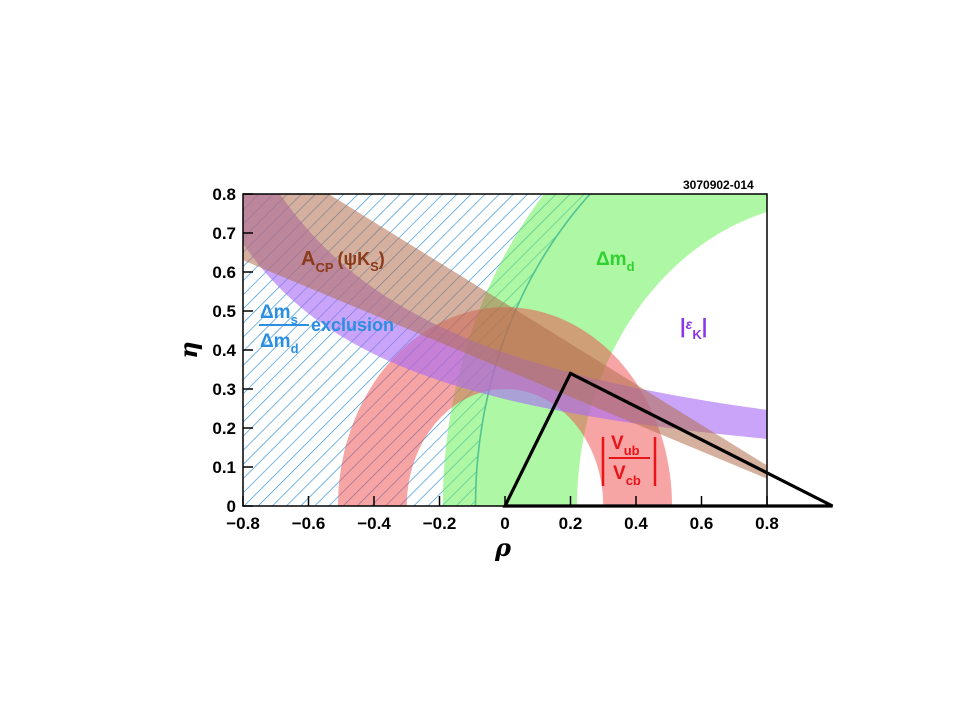  Describe the element at coordinates (243, 523) in the screenshot. I see `x-tick-label: −0.8` at that location.